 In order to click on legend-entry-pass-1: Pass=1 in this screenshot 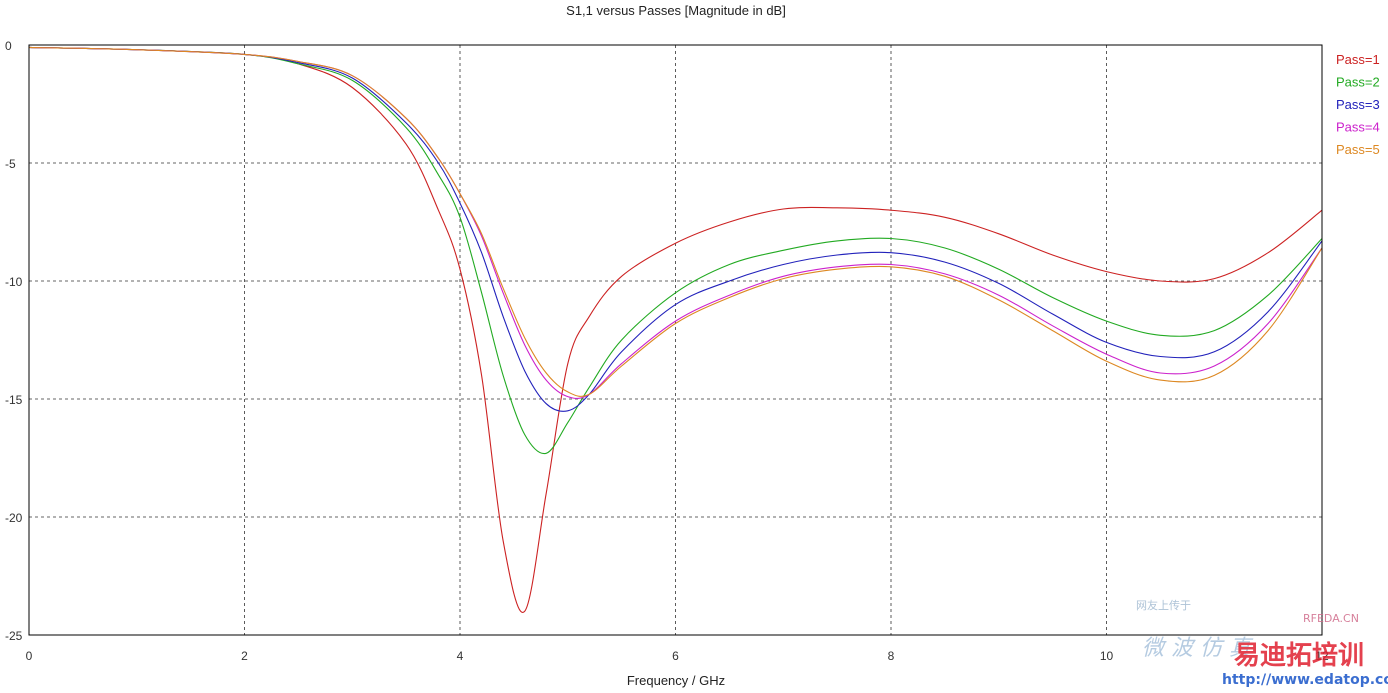, I will do `click(1358, 59)`.